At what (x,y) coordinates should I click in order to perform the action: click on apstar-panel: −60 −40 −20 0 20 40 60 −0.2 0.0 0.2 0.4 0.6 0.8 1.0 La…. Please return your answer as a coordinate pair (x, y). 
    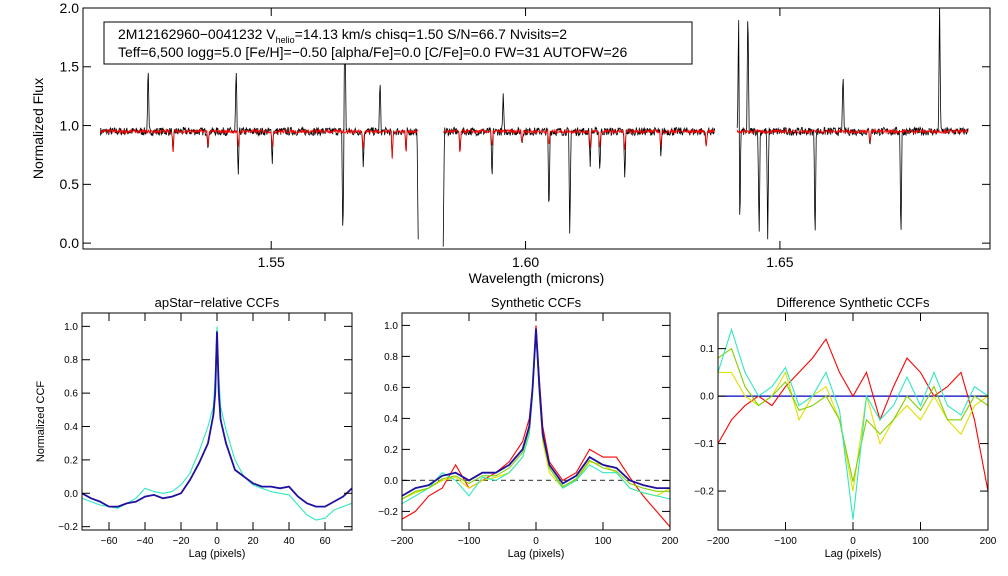
    Looking at the image, I should click on (194, 427).